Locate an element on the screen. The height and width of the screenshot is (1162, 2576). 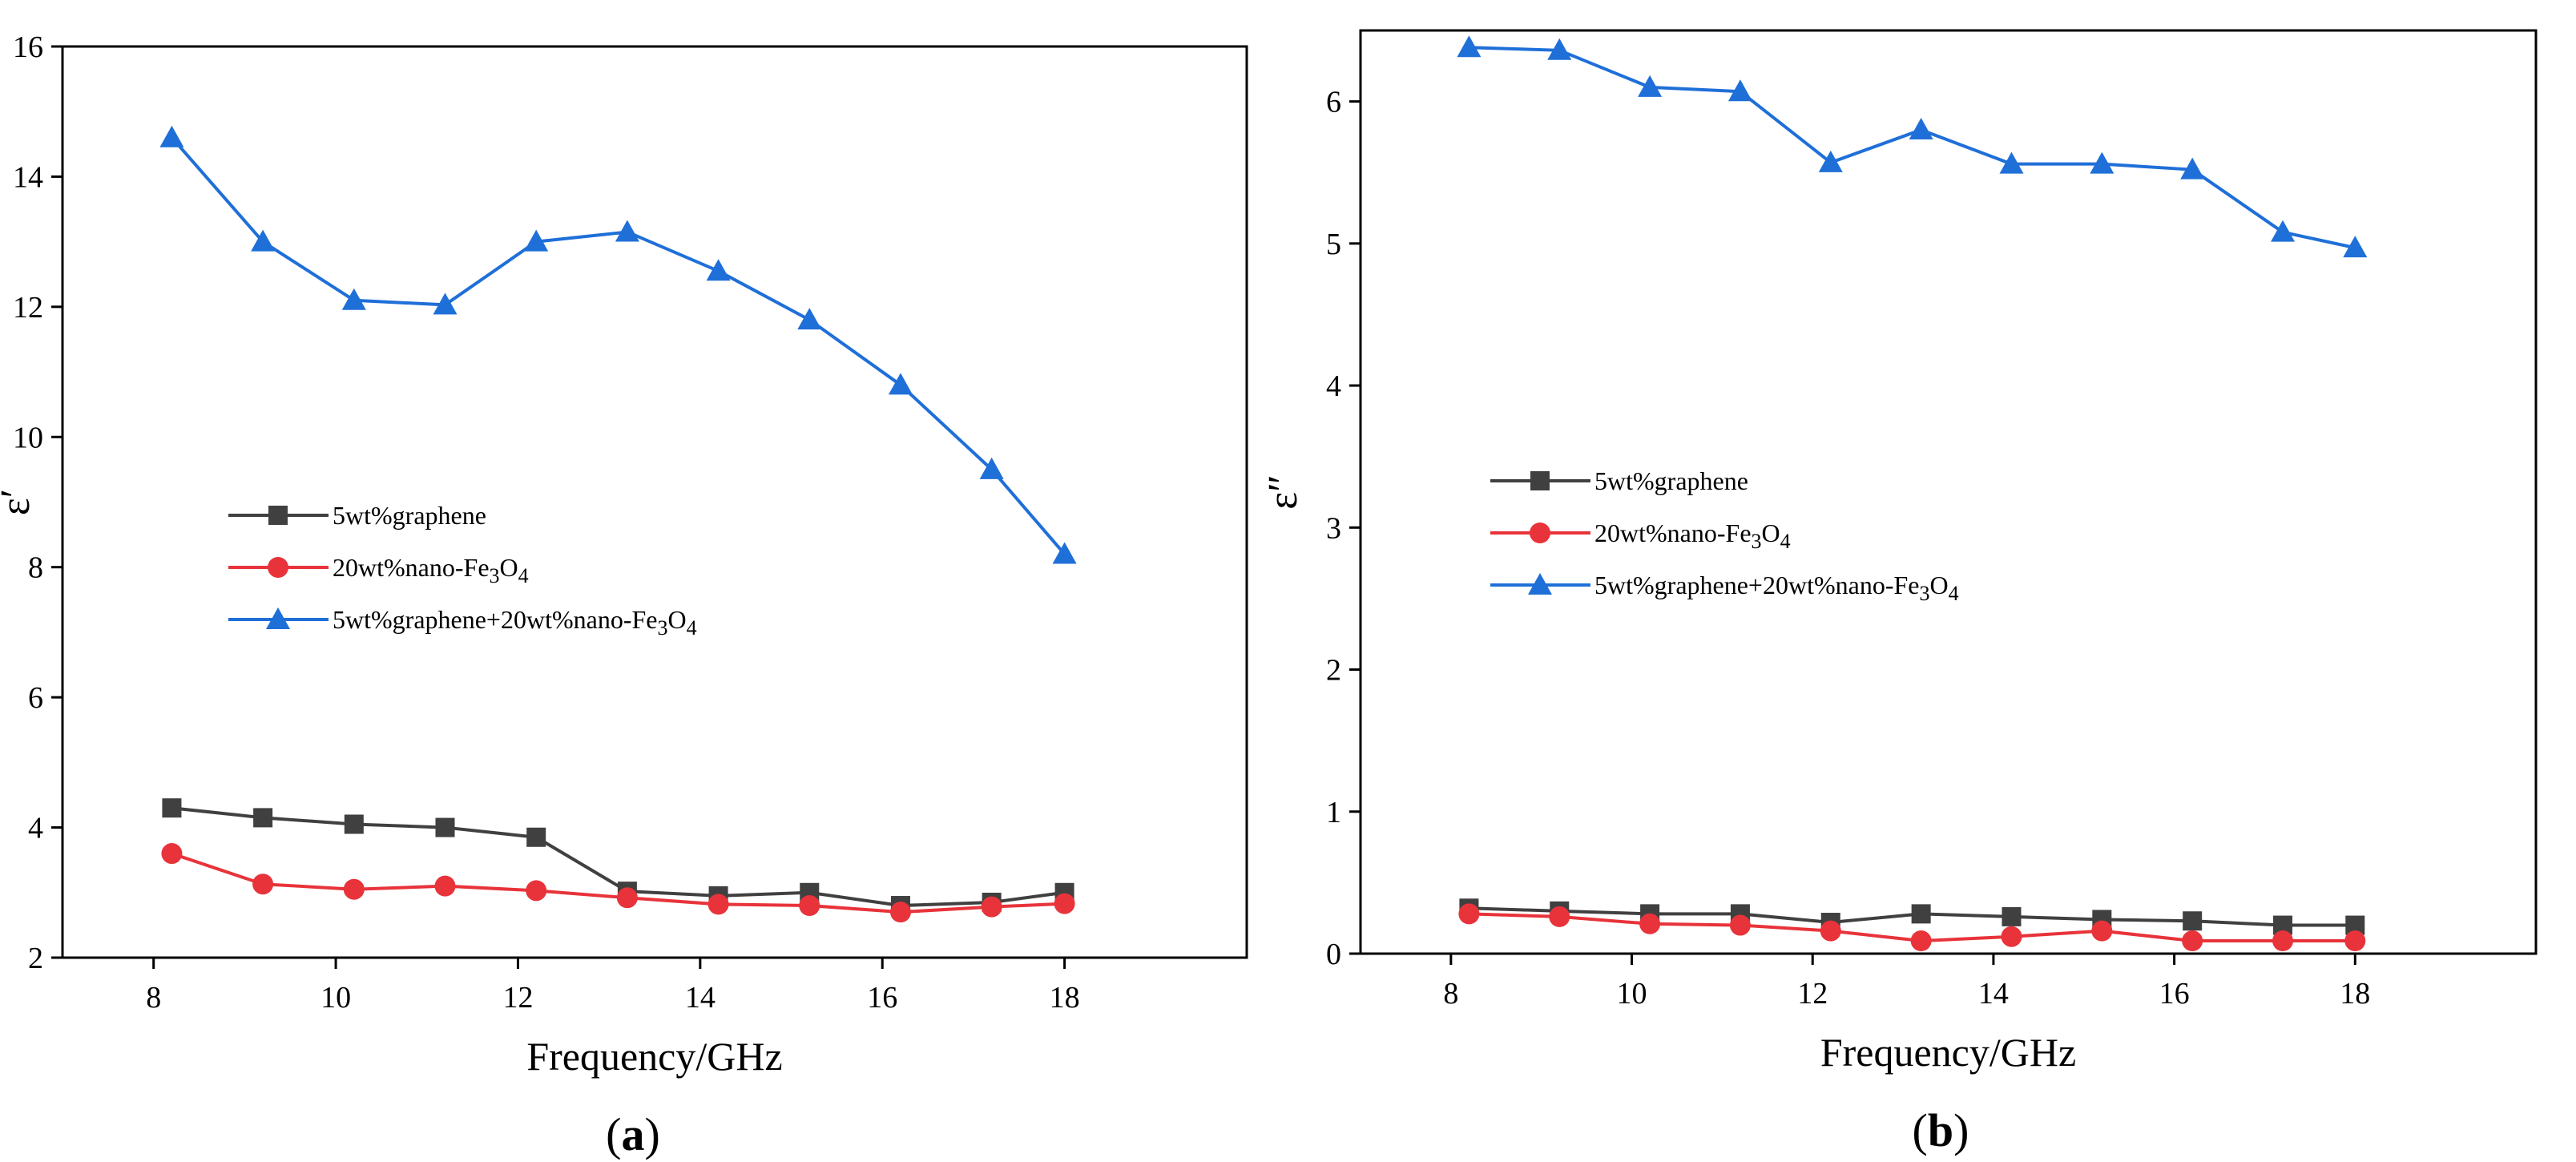
y-tick-label: 4 is located at coordinates (35, 828).